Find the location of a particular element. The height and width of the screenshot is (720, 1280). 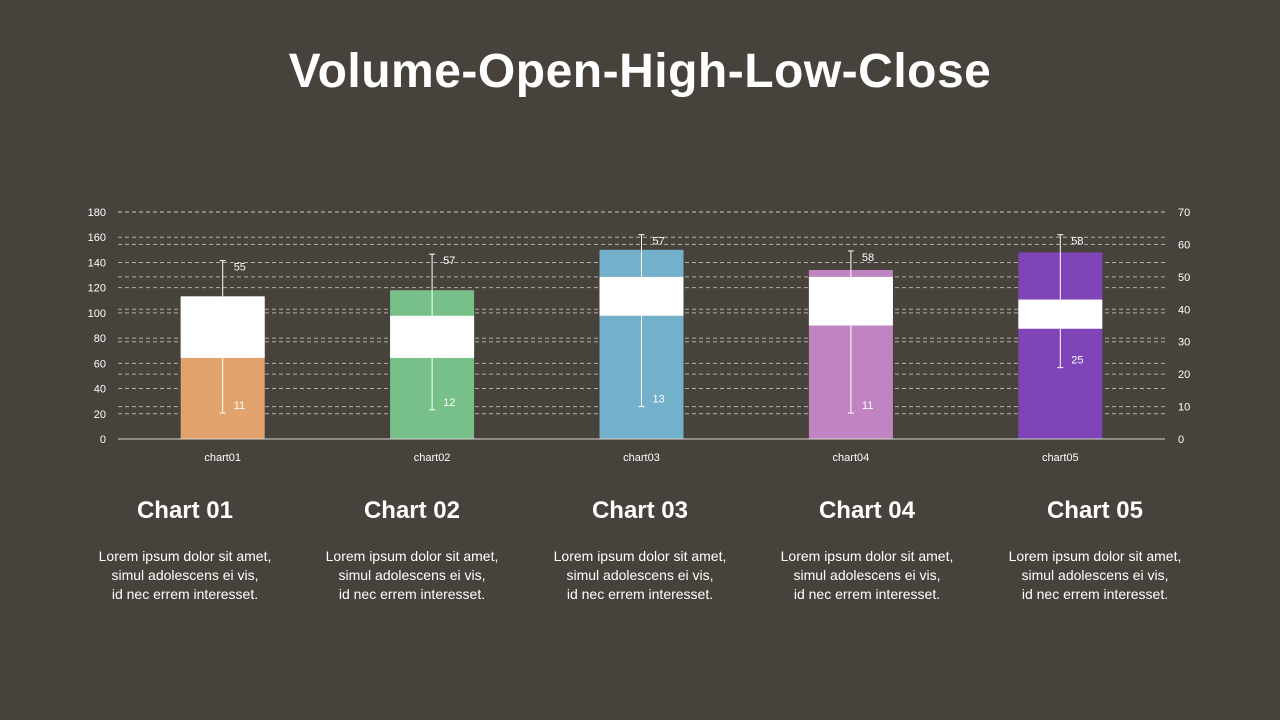

page-title: Volume-Open-High-Low-Close is located at coordinates (640, 71).